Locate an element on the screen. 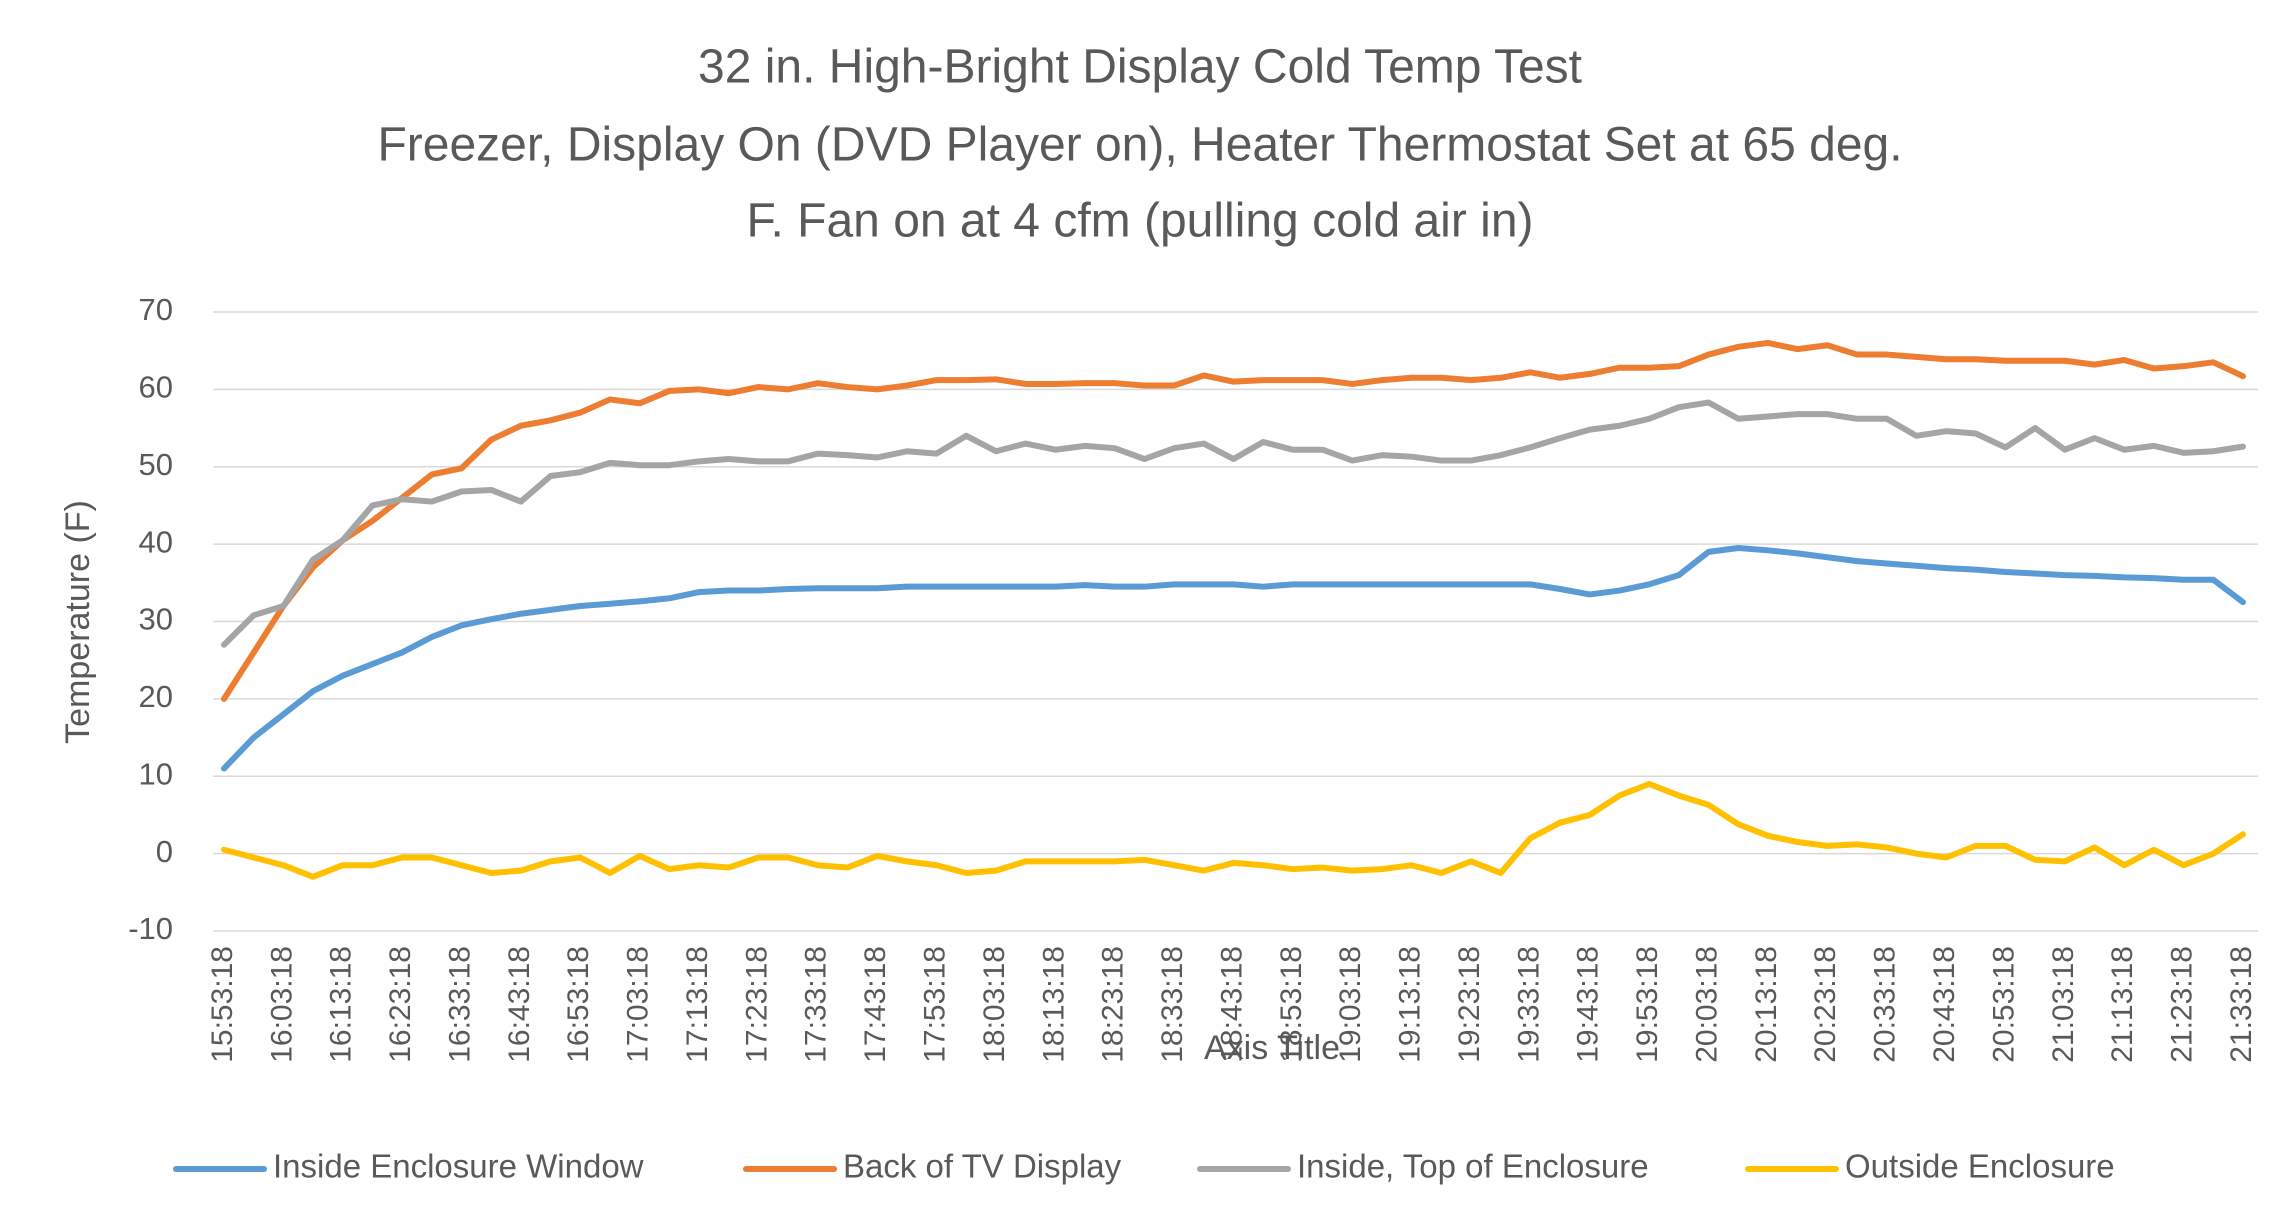 This screenshot has width=2279, height=1218. x-tick-label: 16:23:18 is located at coordinates (400, 1004).